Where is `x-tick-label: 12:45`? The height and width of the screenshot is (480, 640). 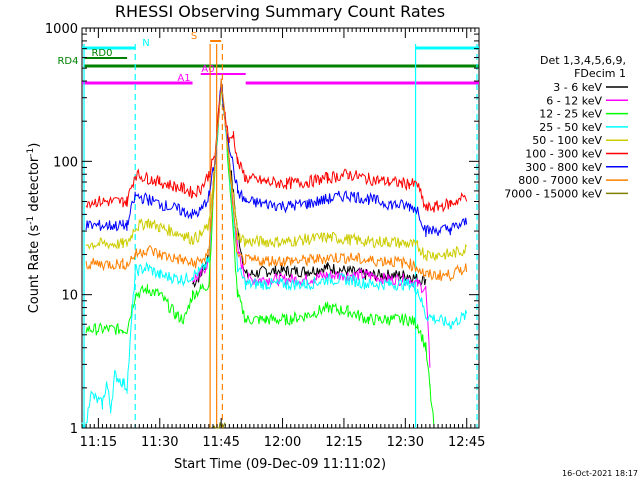
x-tick-label: 12:45 is located at coordinates (466, 442).